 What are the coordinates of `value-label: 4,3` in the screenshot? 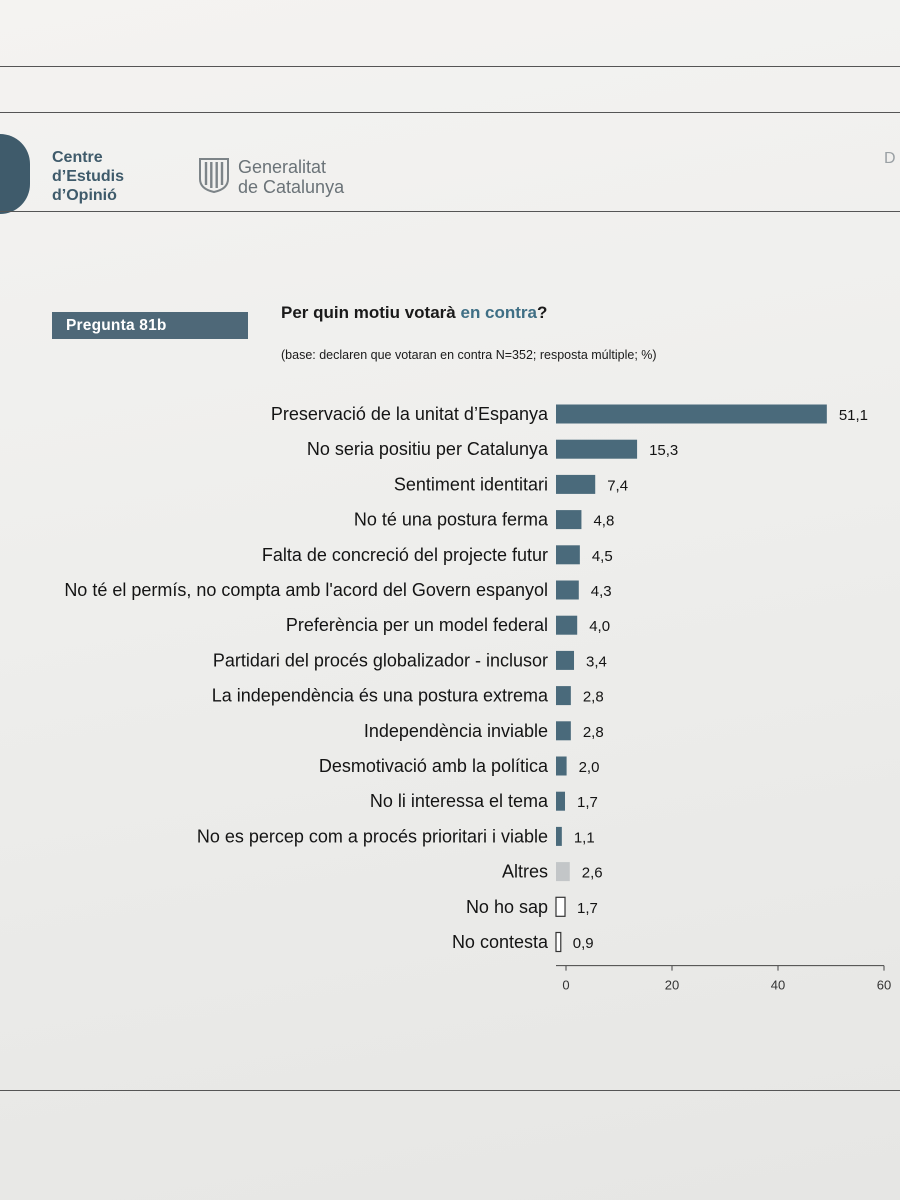 It's located at (601, 591).